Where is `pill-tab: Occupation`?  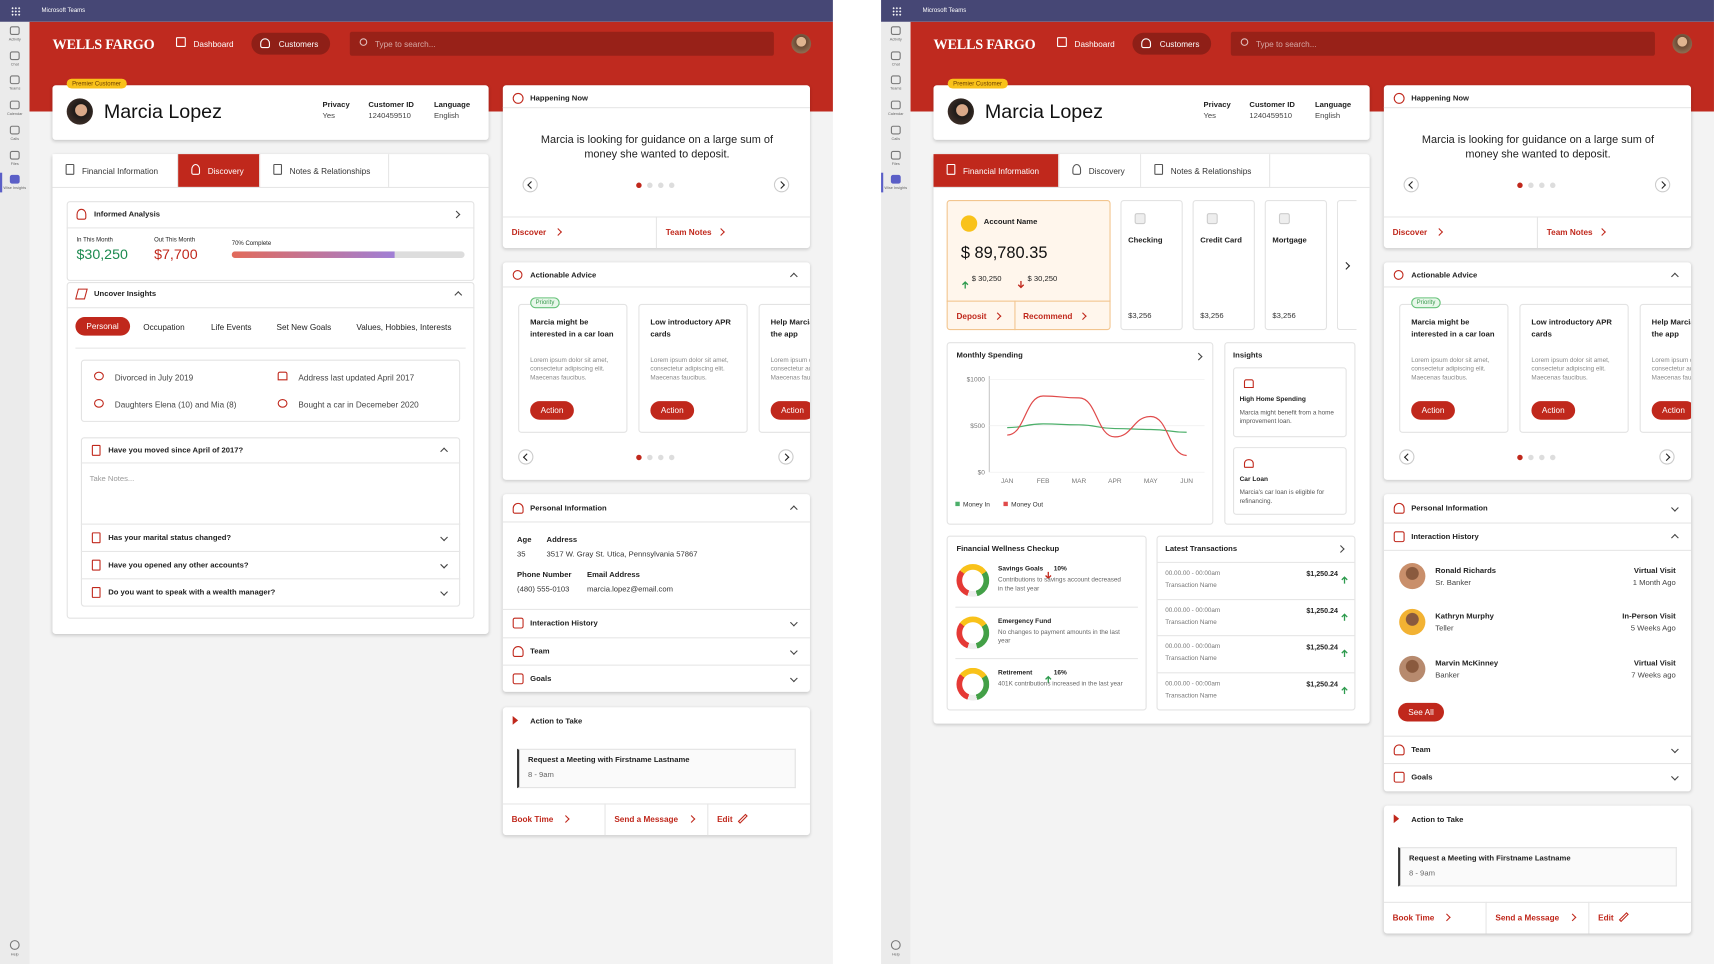
pill-tab: Occupation is located at coordinates (164, 327).